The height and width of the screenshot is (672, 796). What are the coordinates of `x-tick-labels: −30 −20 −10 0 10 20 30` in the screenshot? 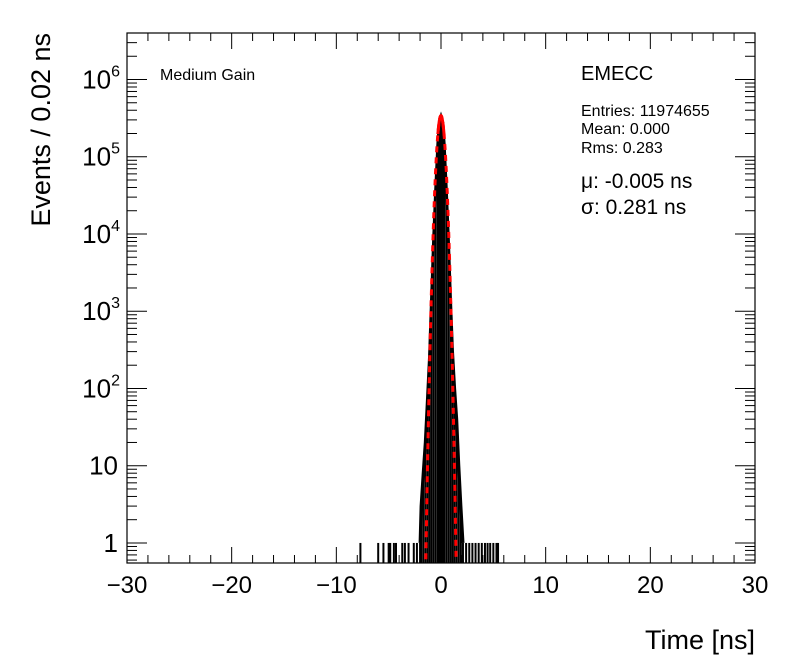 It's located at (438, 585).